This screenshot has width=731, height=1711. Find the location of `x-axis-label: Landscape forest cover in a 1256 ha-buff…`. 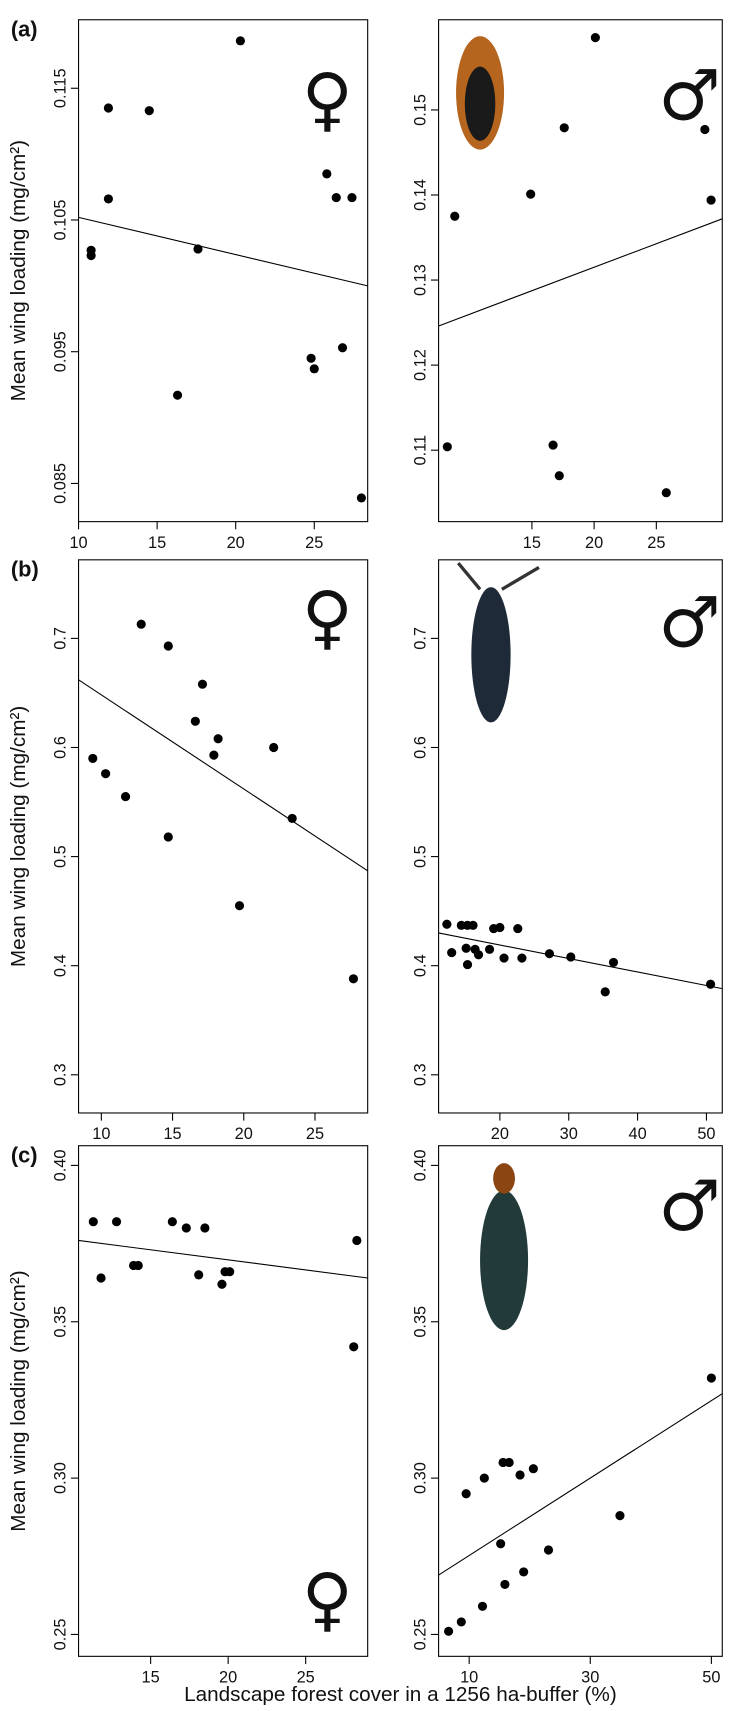

x-axis-label: Landscape forest cover in a 1256 ha-buff… is located at coordinates (400, 1694).